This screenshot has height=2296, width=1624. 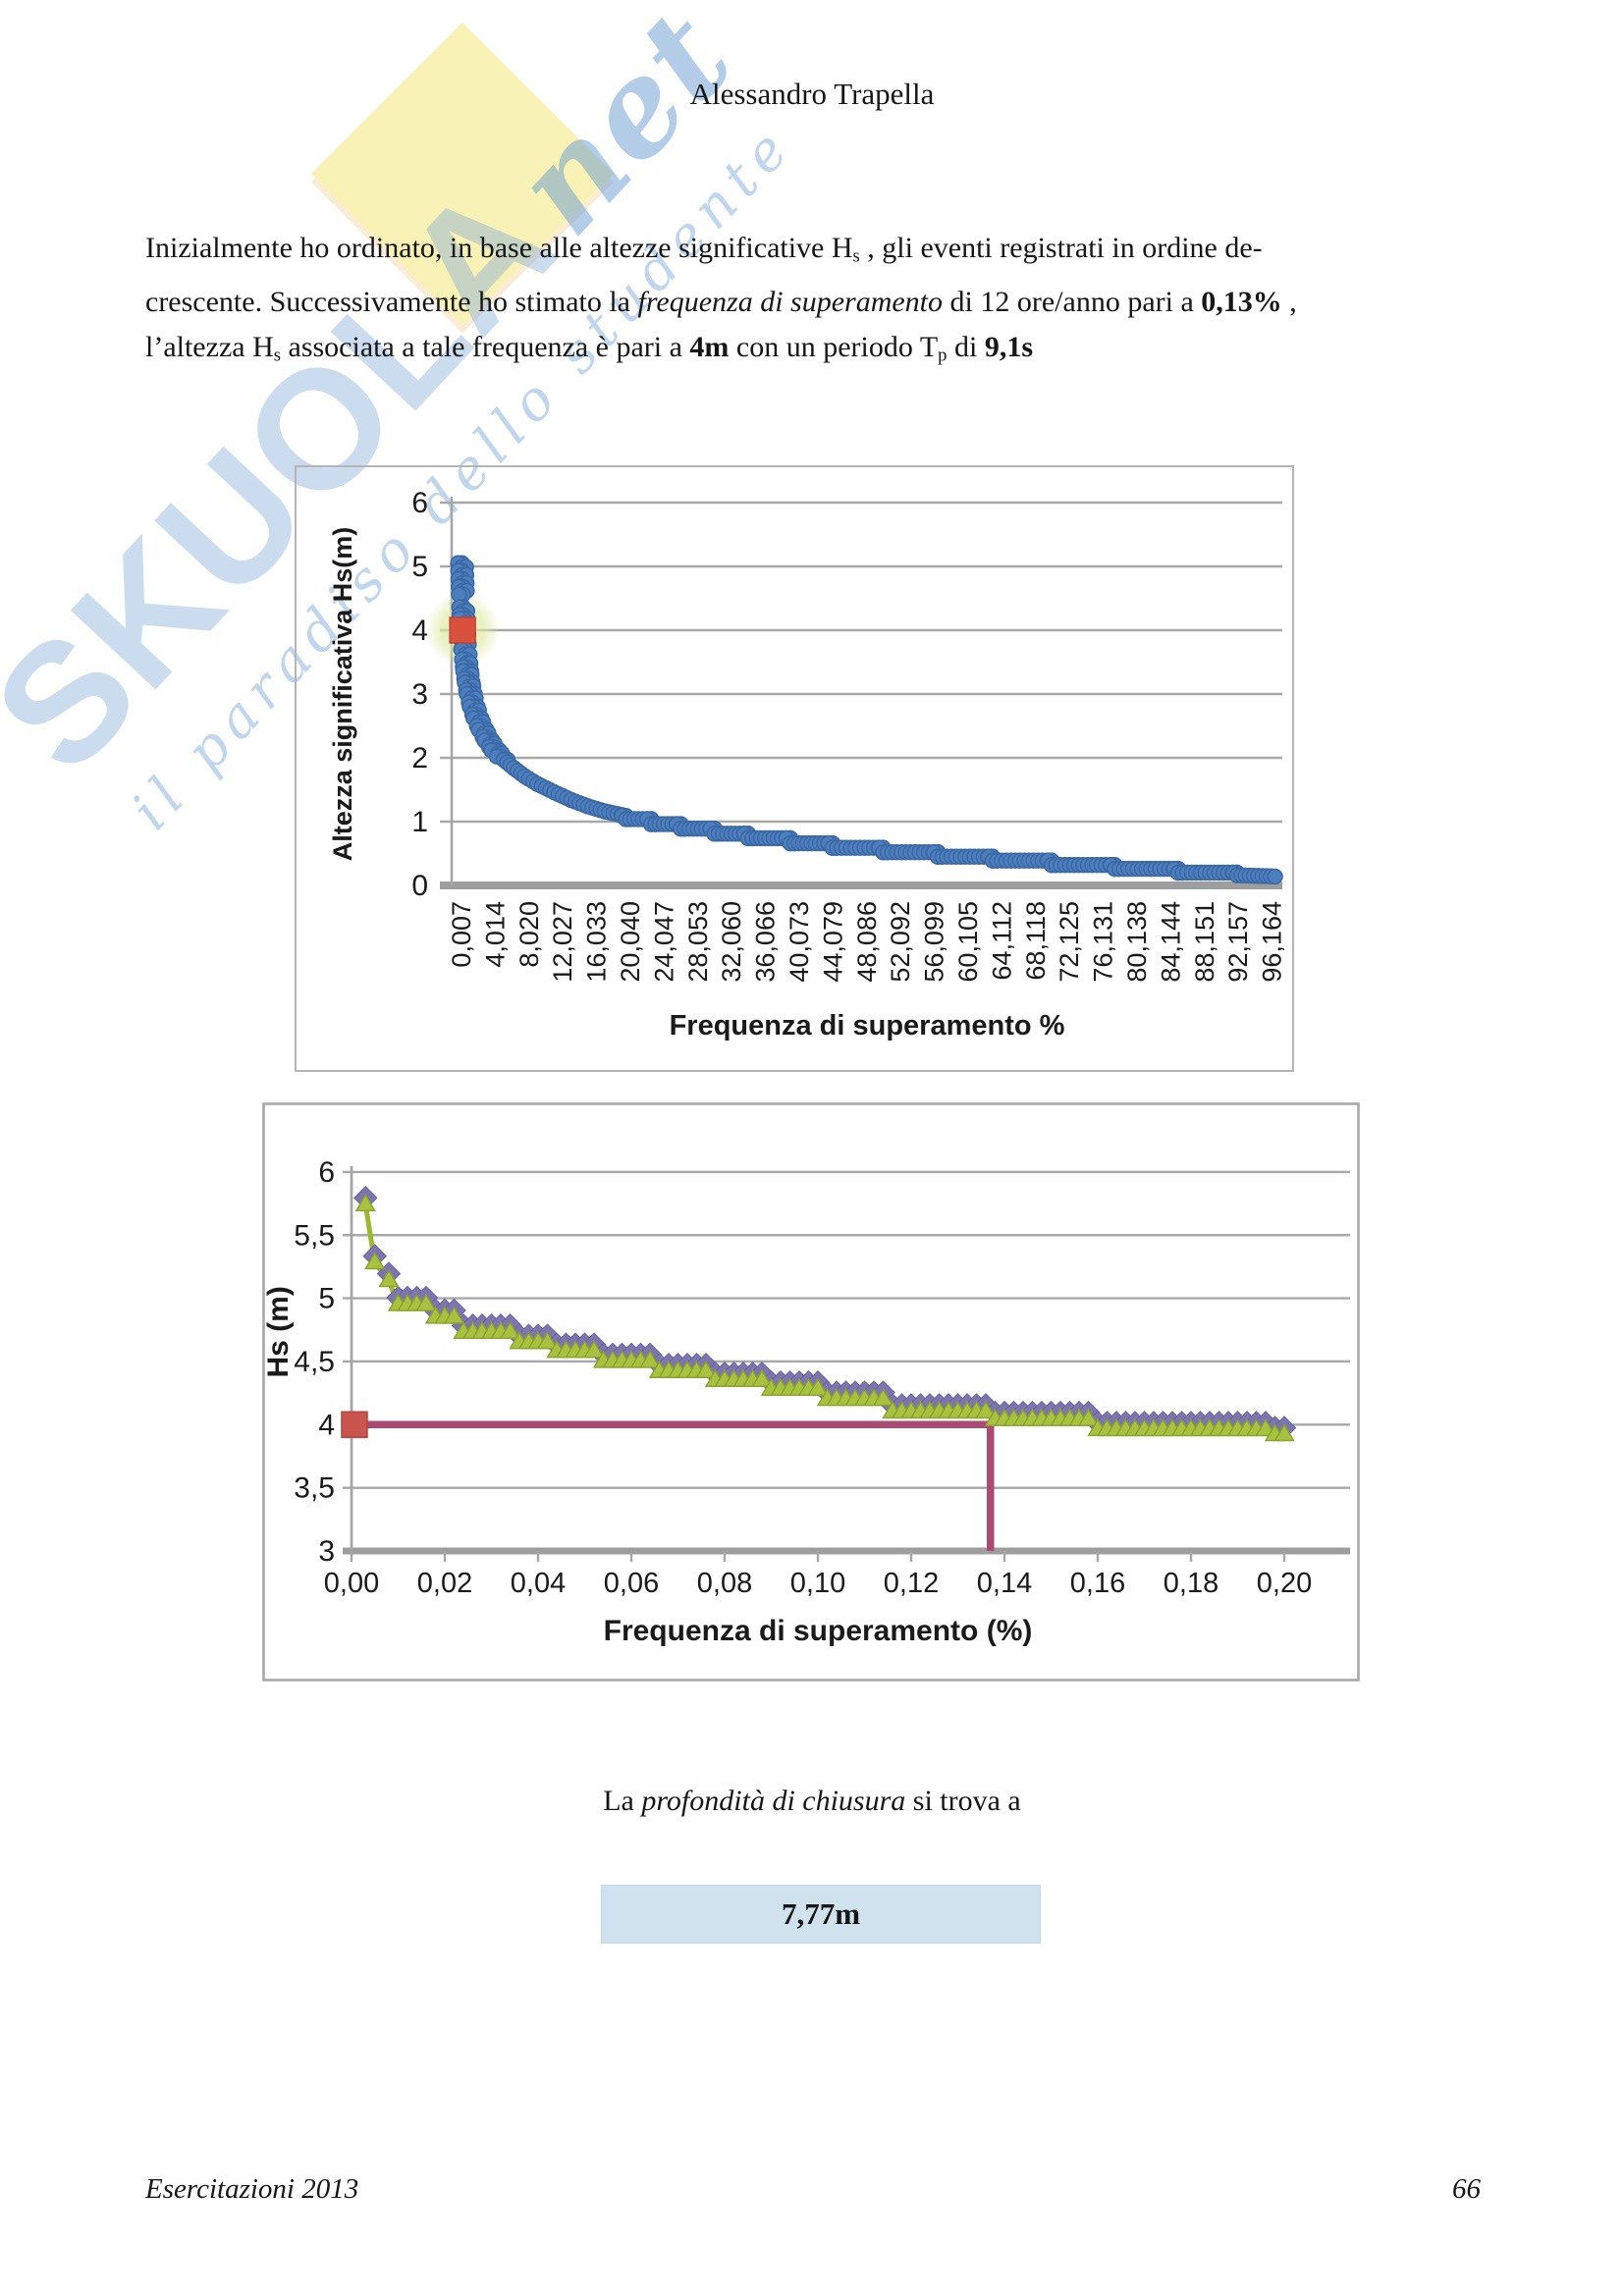 I want to click on watermark-net: net, so click(x=623, y=131).